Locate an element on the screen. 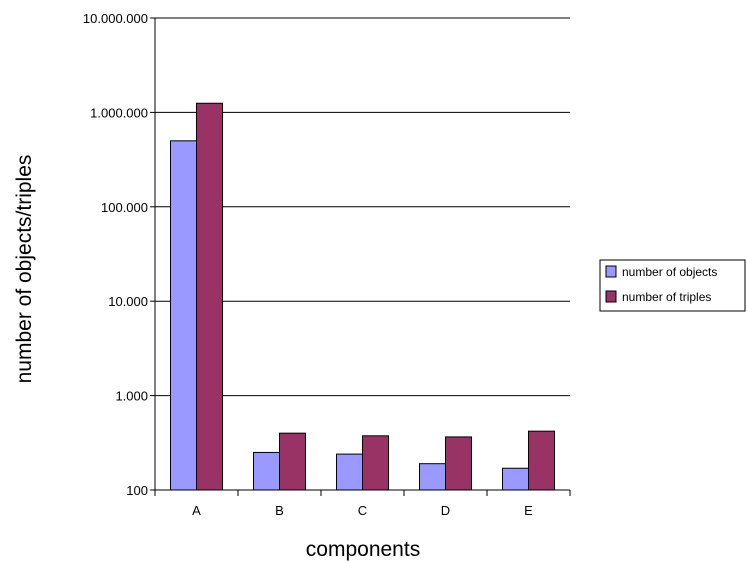  bar-objects-A is located at coordinates (183, 315).